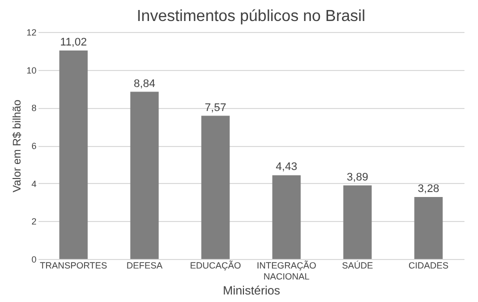 The width and height of the screenshot is (478, 302). I want to click on x-axis-title: Ministérios, so click(251, 291).